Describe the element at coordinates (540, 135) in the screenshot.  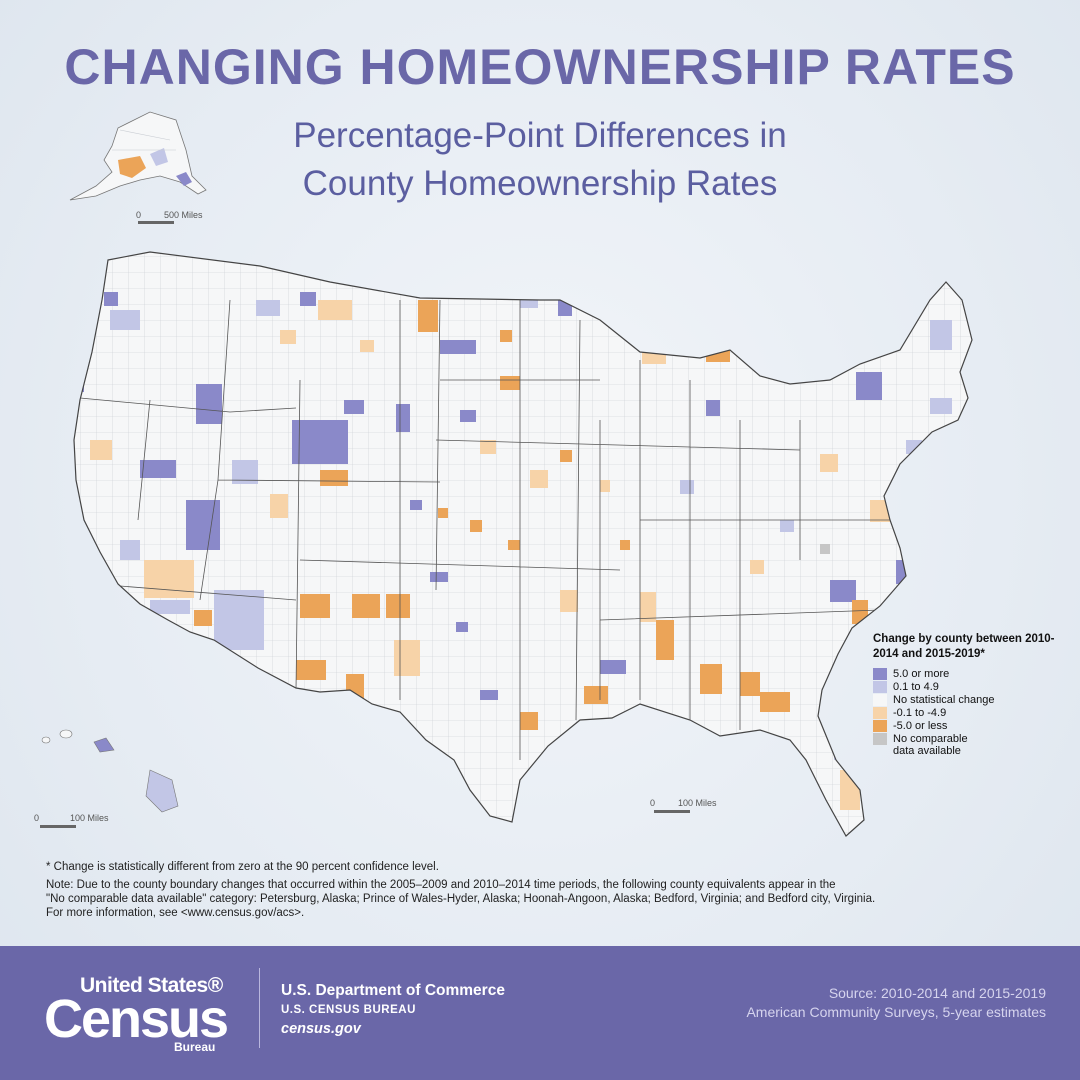
I see `subtitle-line-1: Percentage-Point Differences in` at that location.